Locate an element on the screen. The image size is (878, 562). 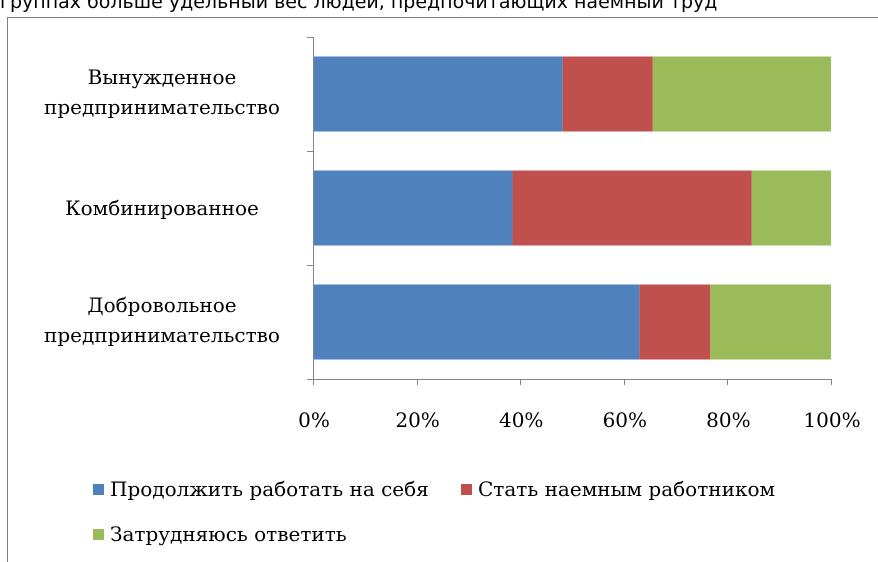
category-label-voluntary-line-1: Добровольное is located at coordinates (162, 305).